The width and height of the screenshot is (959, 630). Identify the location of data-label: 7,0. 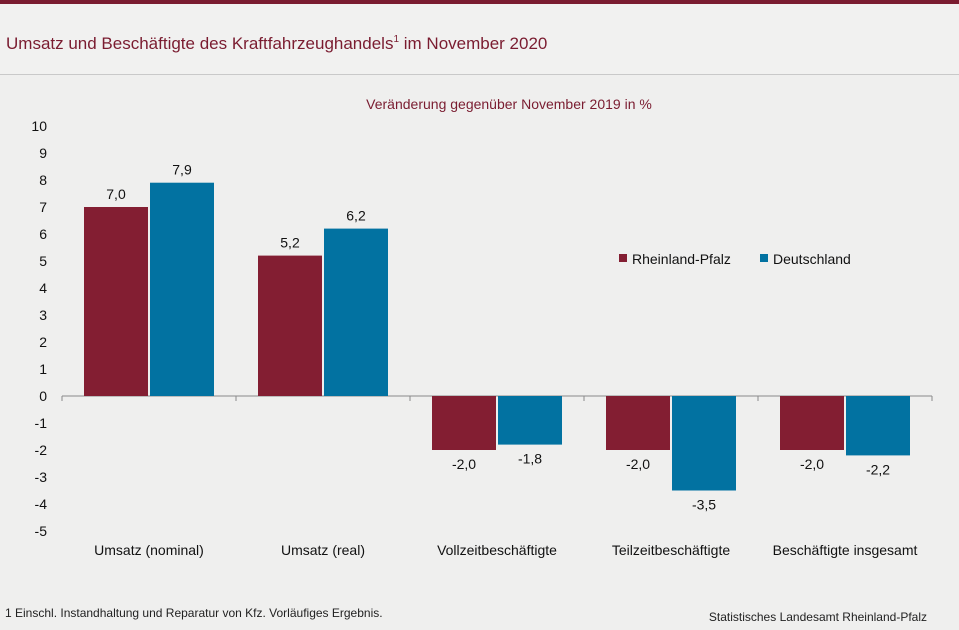
(116, 194).